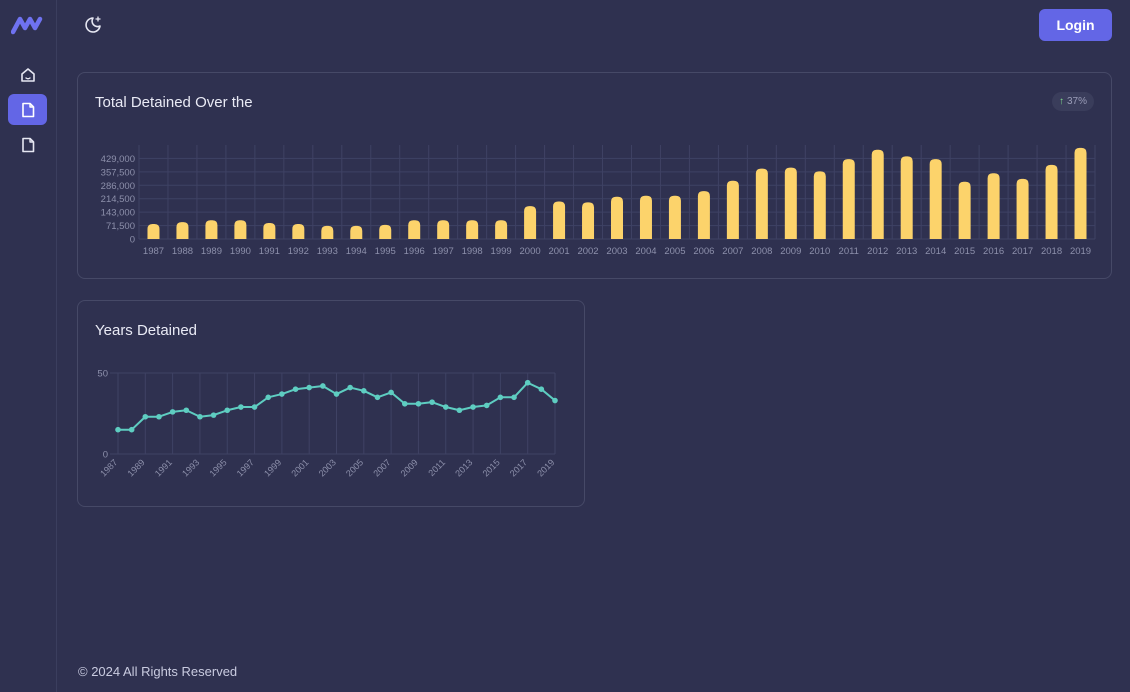 Image resolution: width=1130 pixels, height=692 pixels. Describe the element at coordinates (463, 467) in the screenshot. I see `x-tick-label: 2013` at that location.